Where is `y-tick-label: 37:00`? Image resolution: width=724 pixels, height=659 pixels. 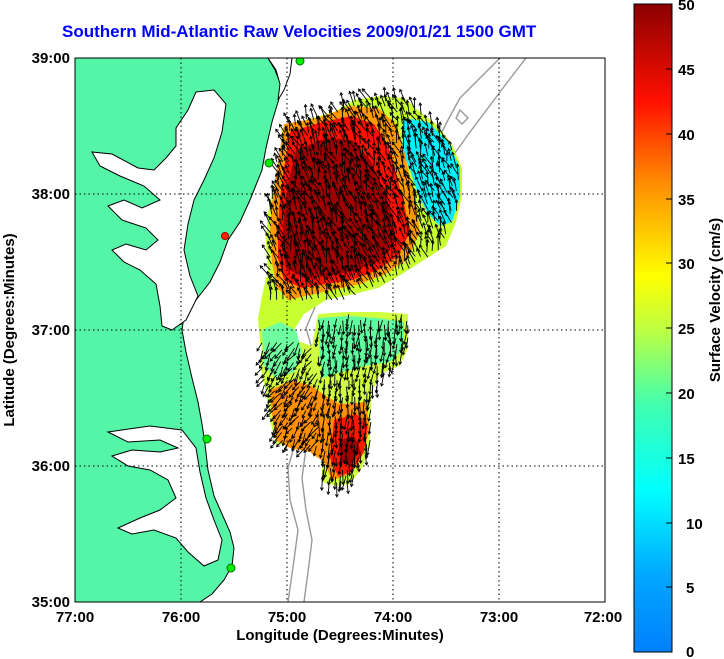
y-tick-label: 37:00 is located at coordinates (51, 330).